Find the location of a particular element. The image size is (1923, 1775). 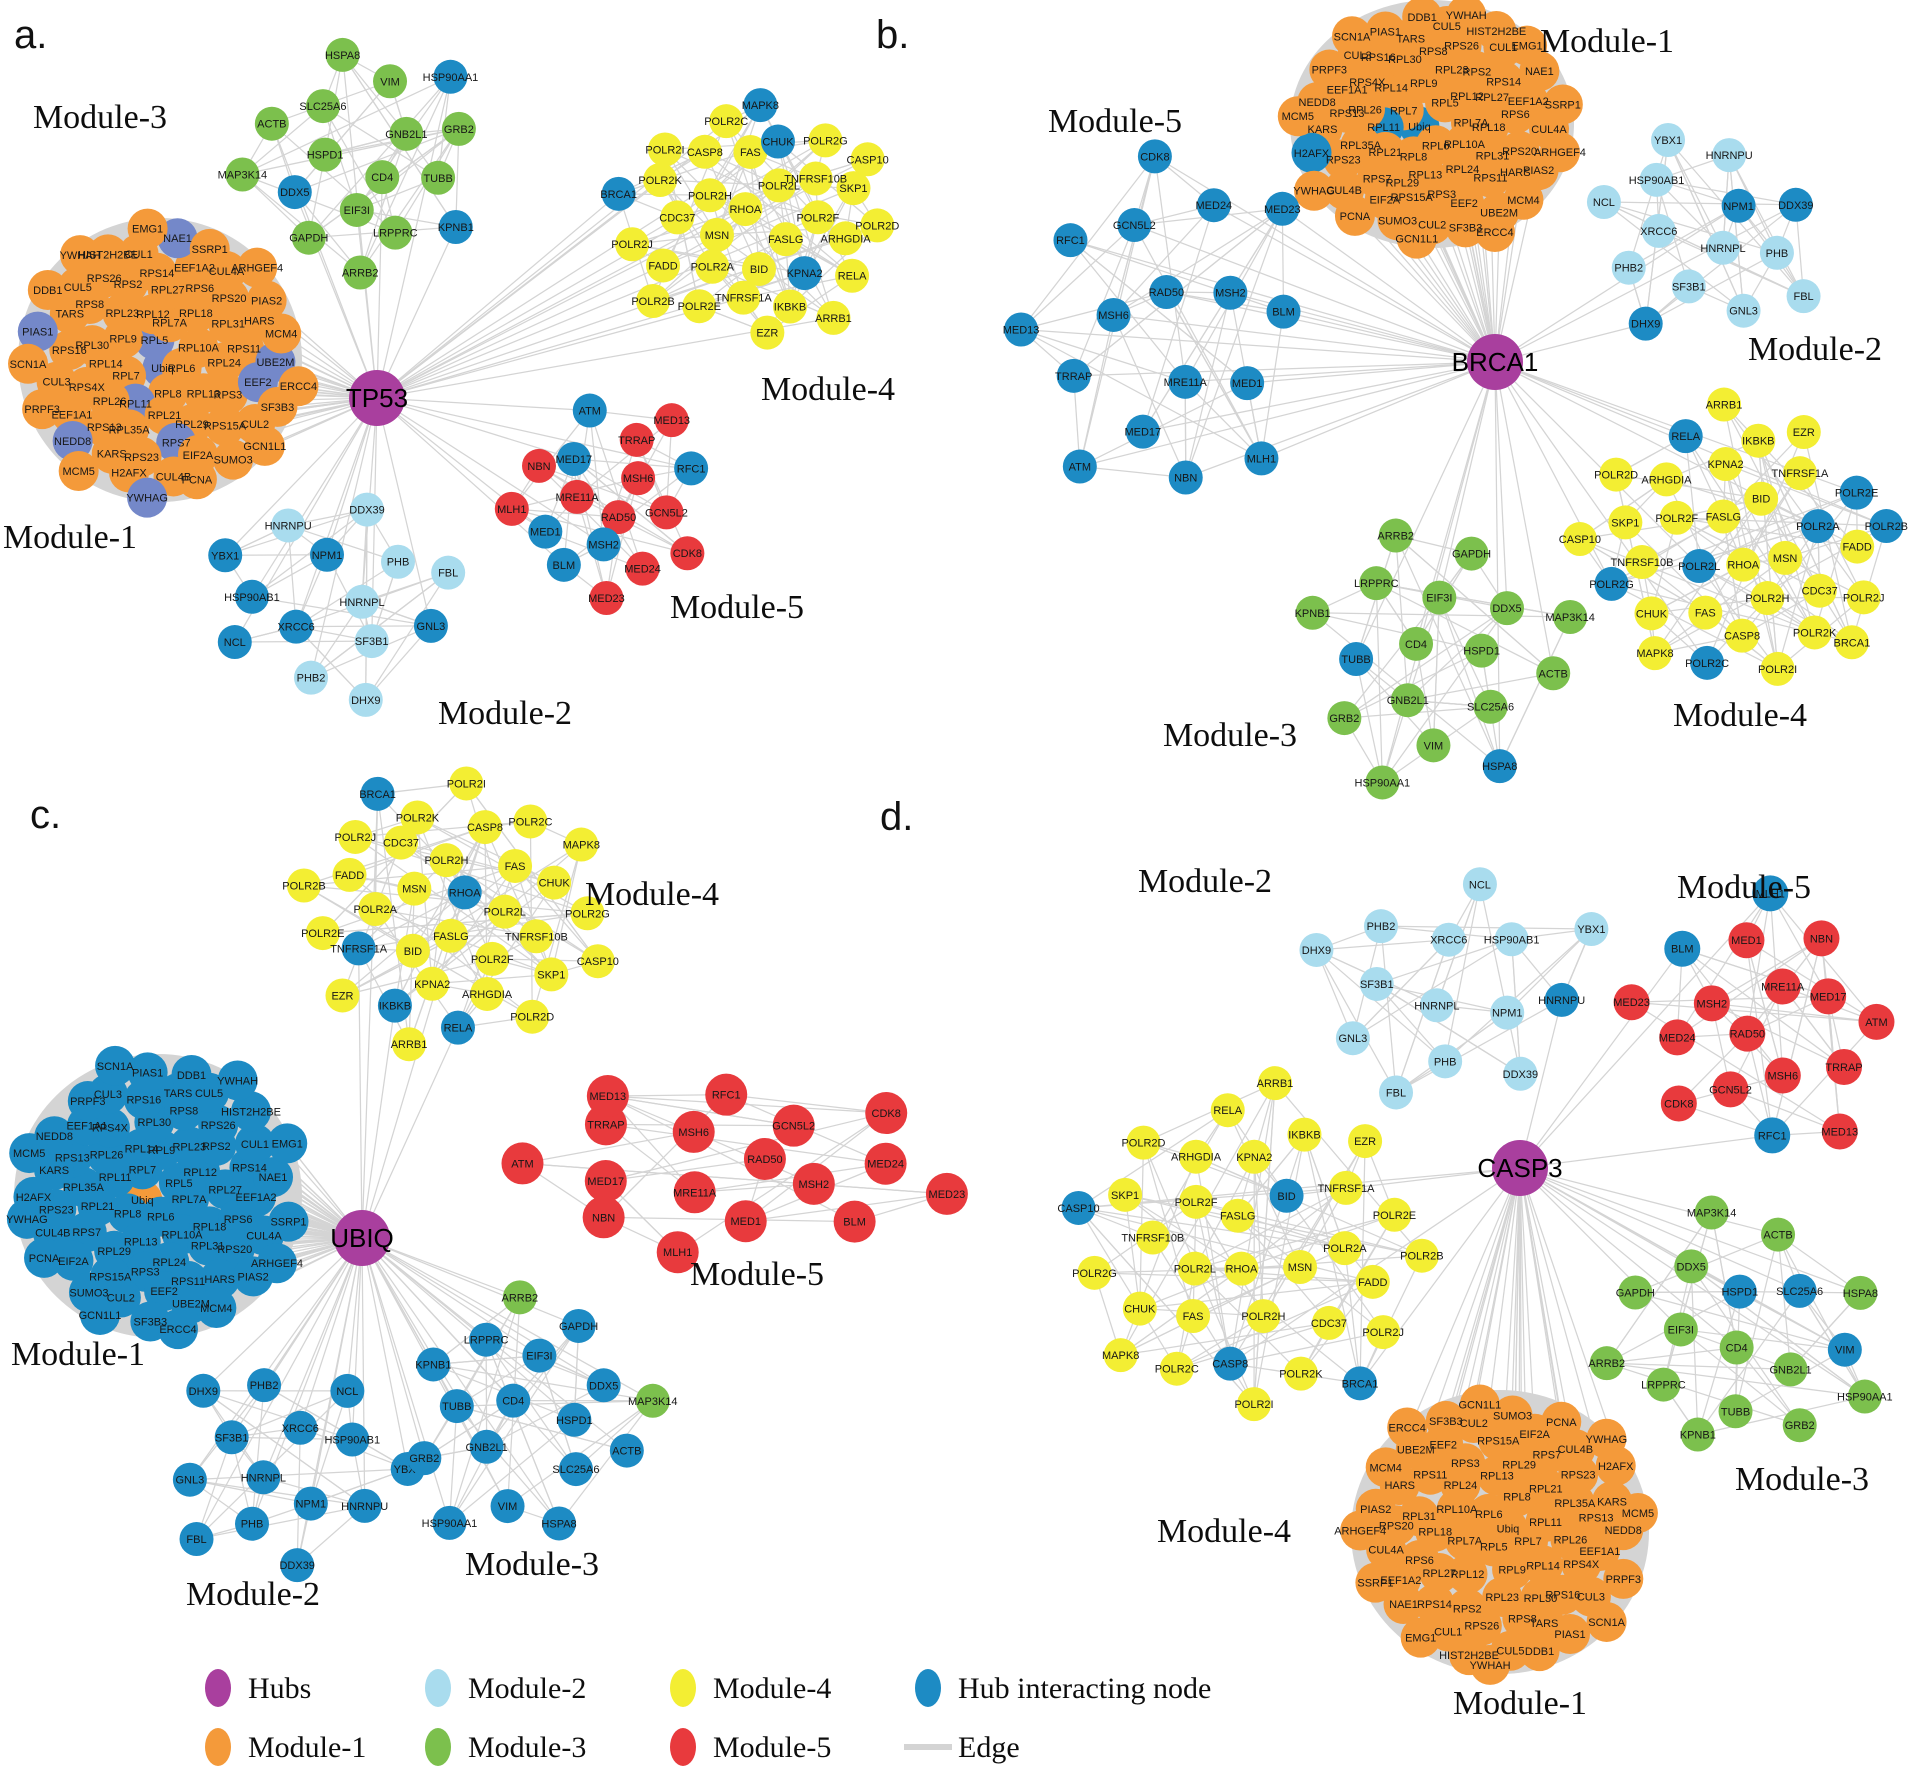

node-NCL is located at coordinates (1603, 201).